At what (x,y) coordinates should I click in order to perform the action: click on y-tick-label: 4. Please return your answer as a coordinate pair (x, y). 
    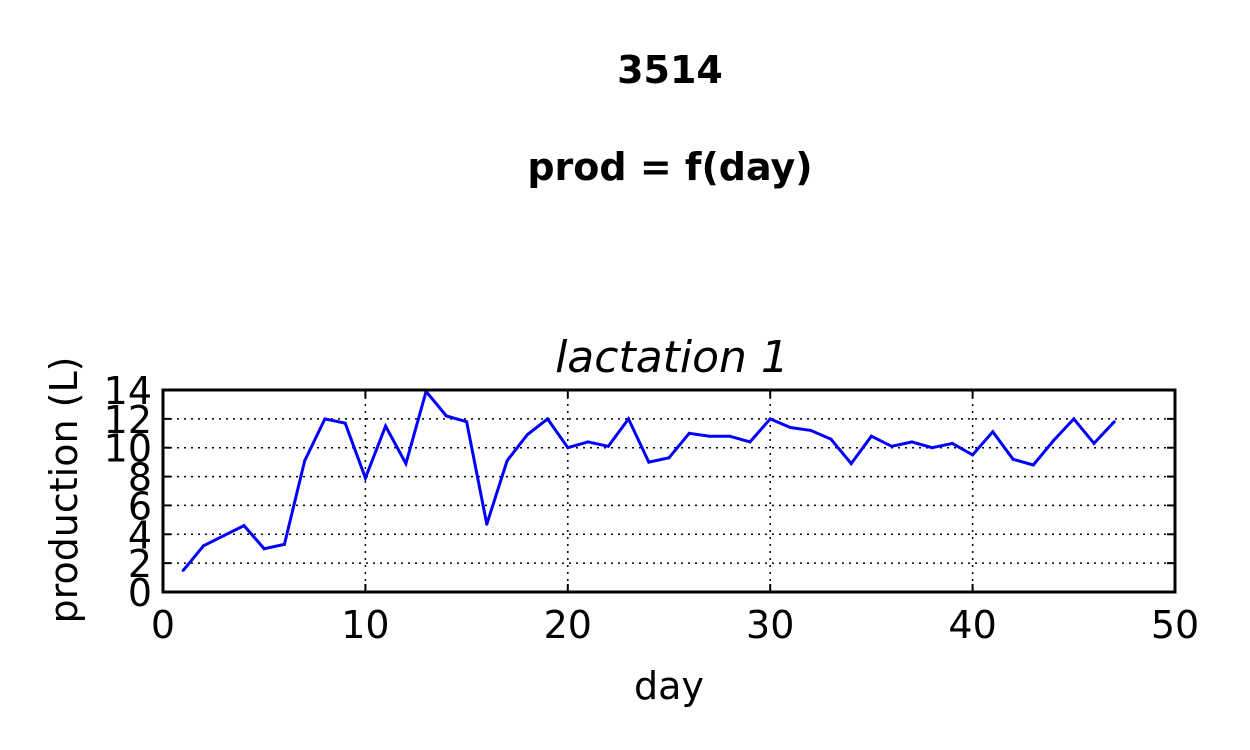
    Looking at the image, I should click on (140, 535).